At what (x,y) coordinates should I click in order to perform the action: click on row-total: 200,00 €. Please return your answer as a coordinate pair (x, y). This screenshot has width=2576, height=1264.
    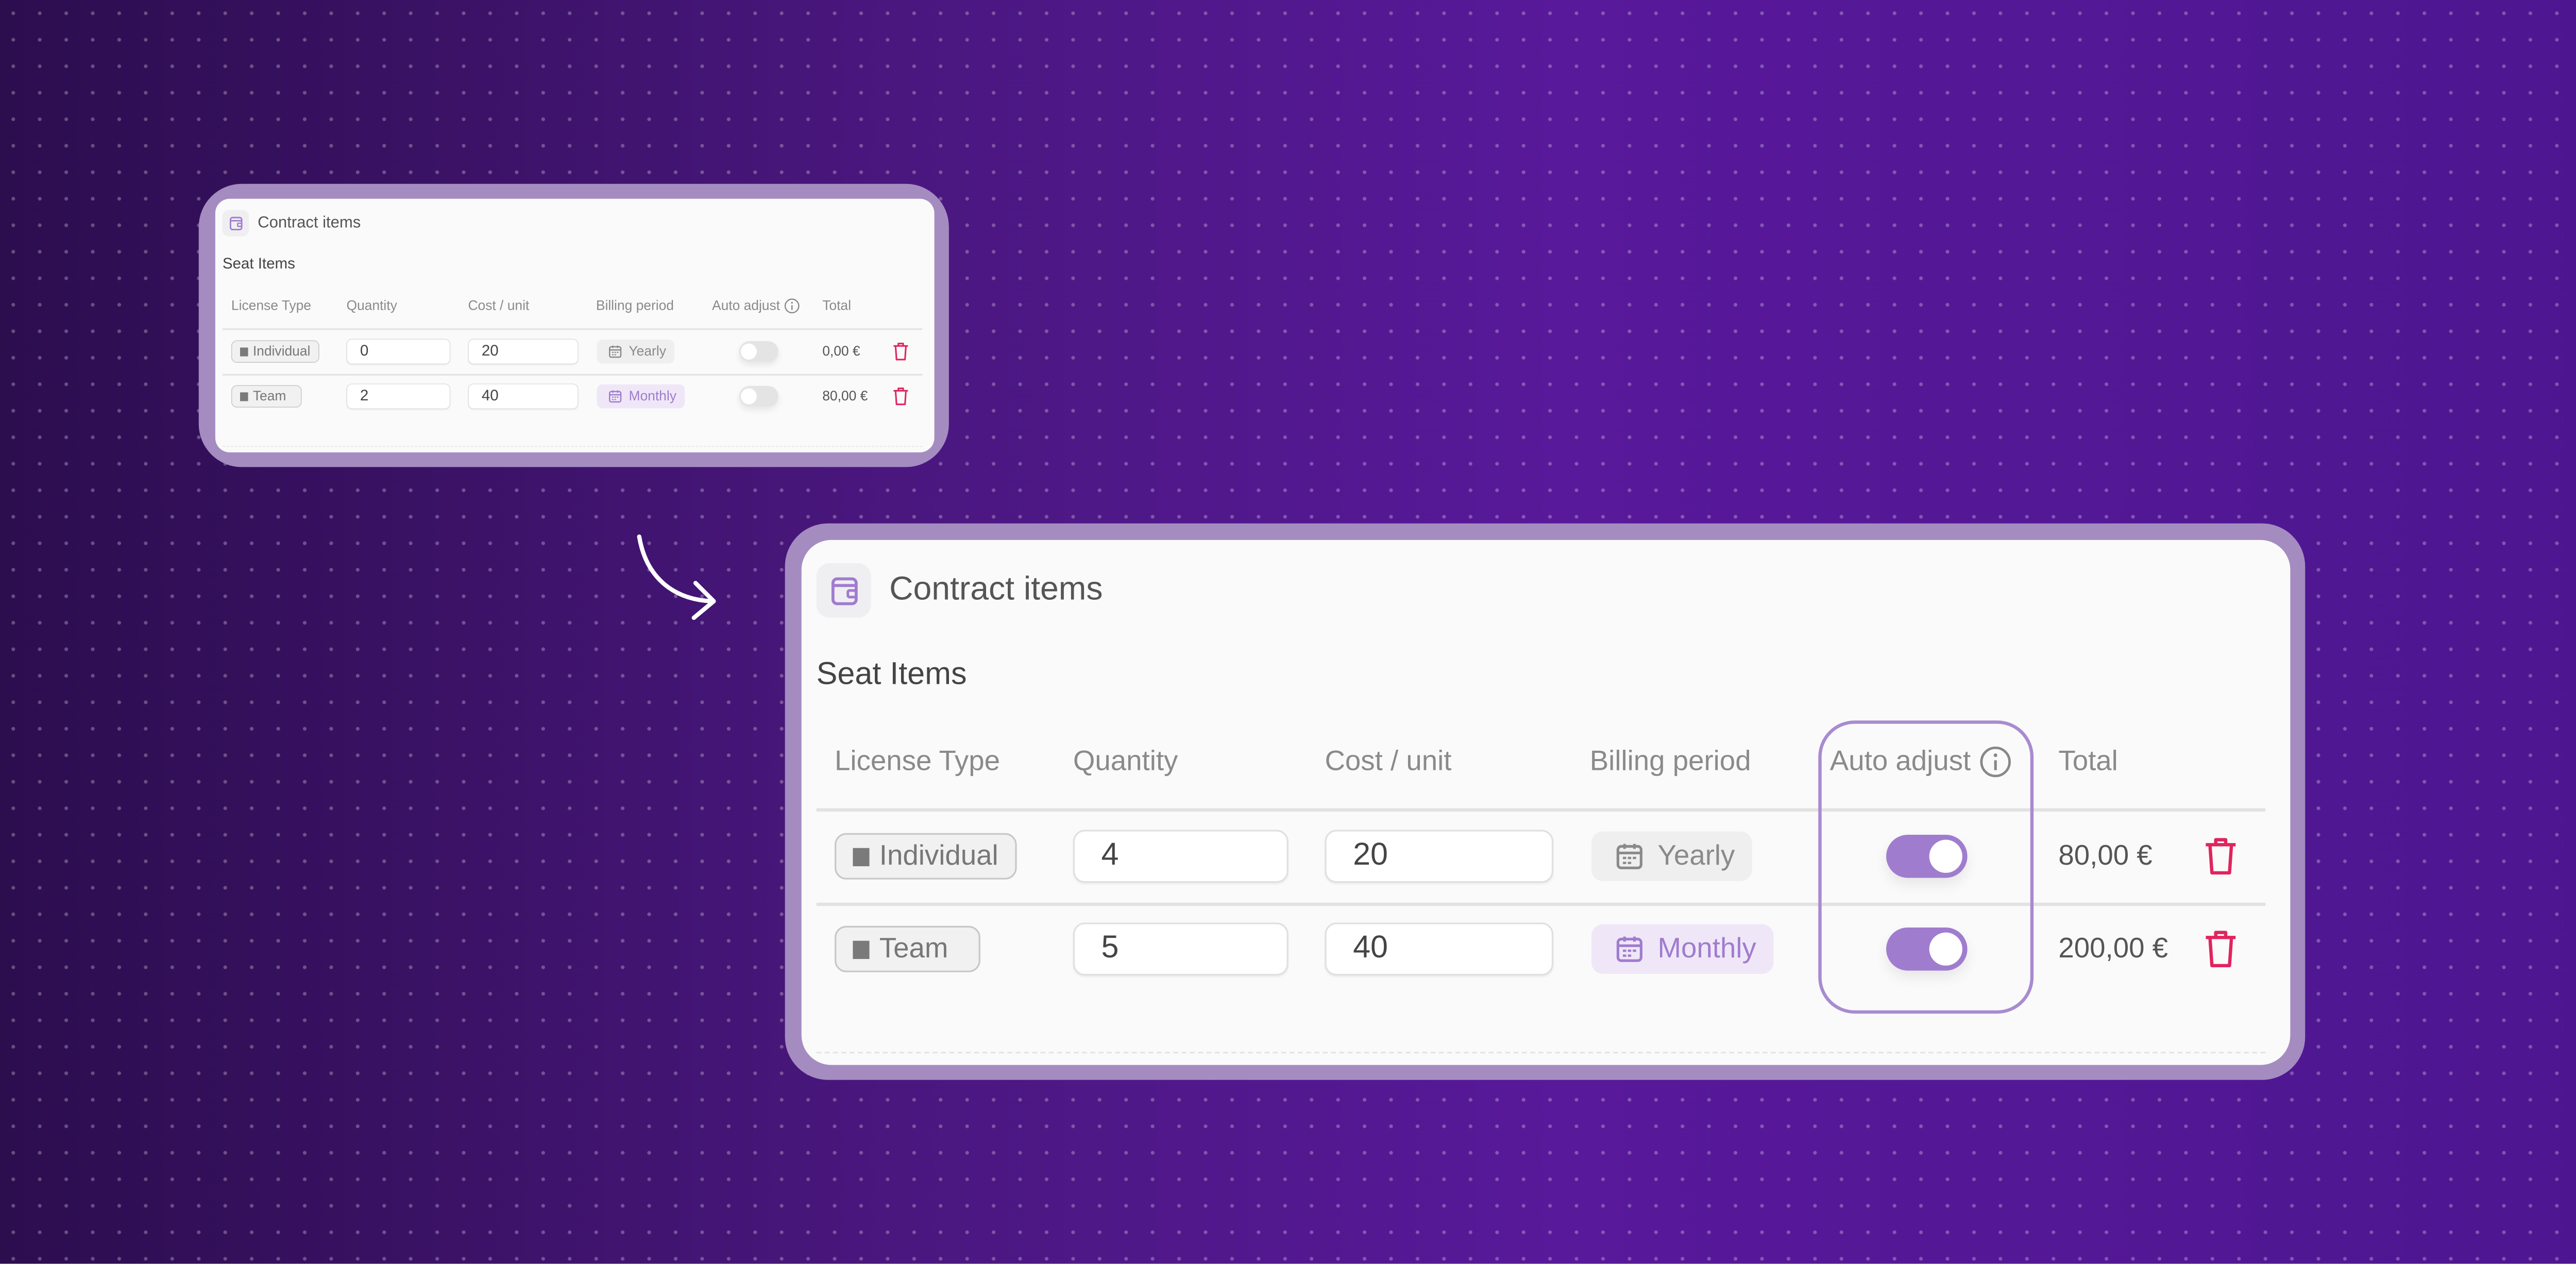
    Looking at the image, I should click on (2113, 948).